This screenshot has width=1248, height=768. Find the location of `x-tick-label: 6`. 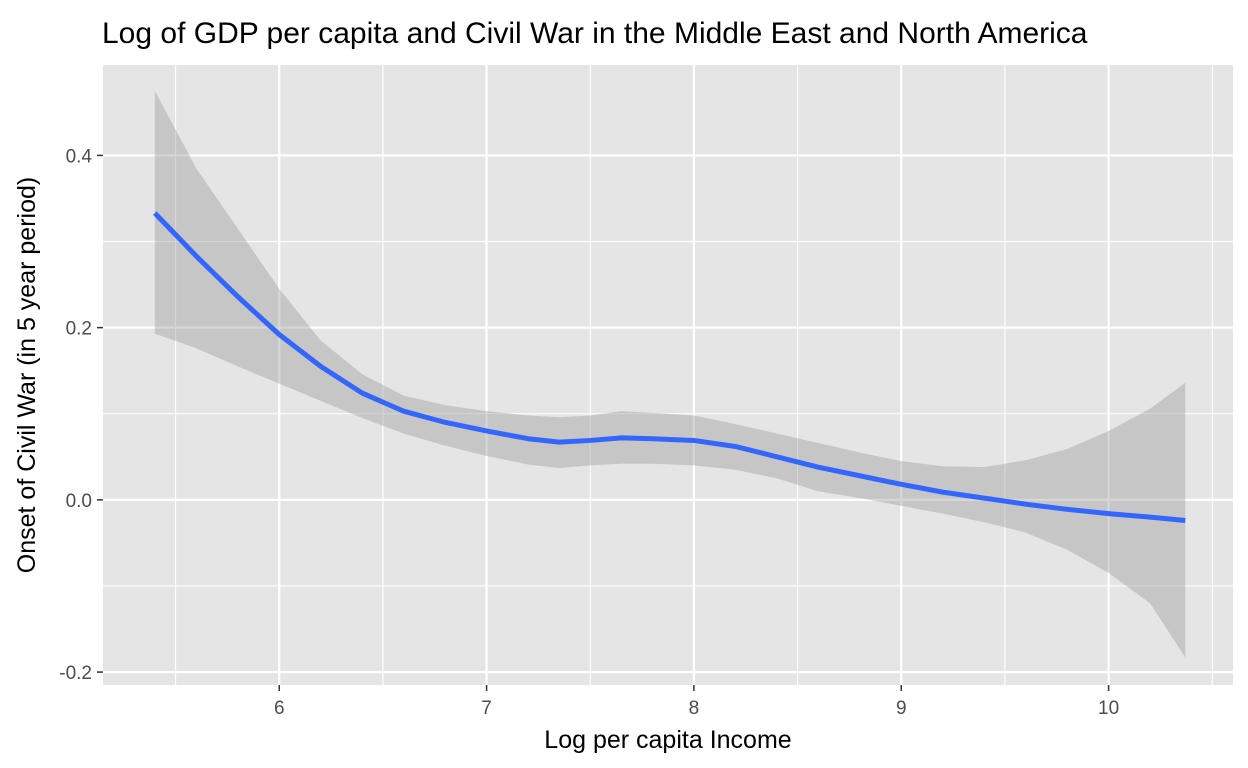

x-tick-label: 6 is located at coordinates (279, 708).